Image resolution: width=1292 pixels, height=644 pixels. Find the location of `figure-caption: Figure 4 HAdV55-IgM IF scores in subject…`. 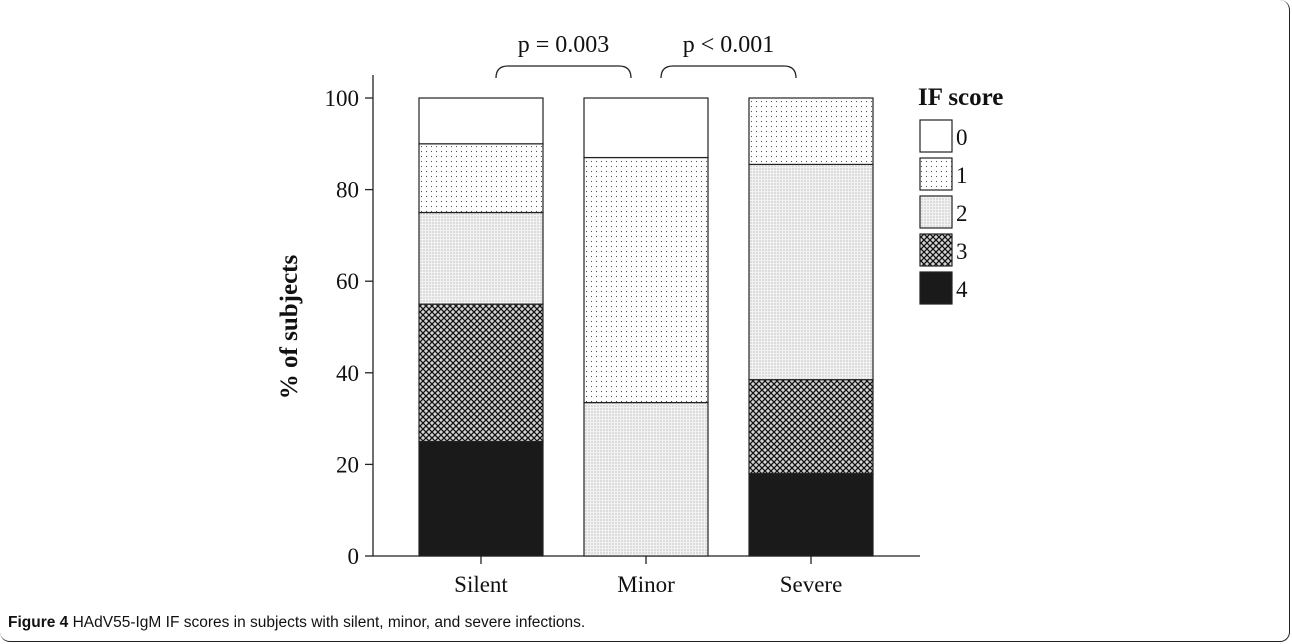

figure-caption: Figure 4 HAdV55-IgM IF scores in subject… is located at coordinates (296, 623).